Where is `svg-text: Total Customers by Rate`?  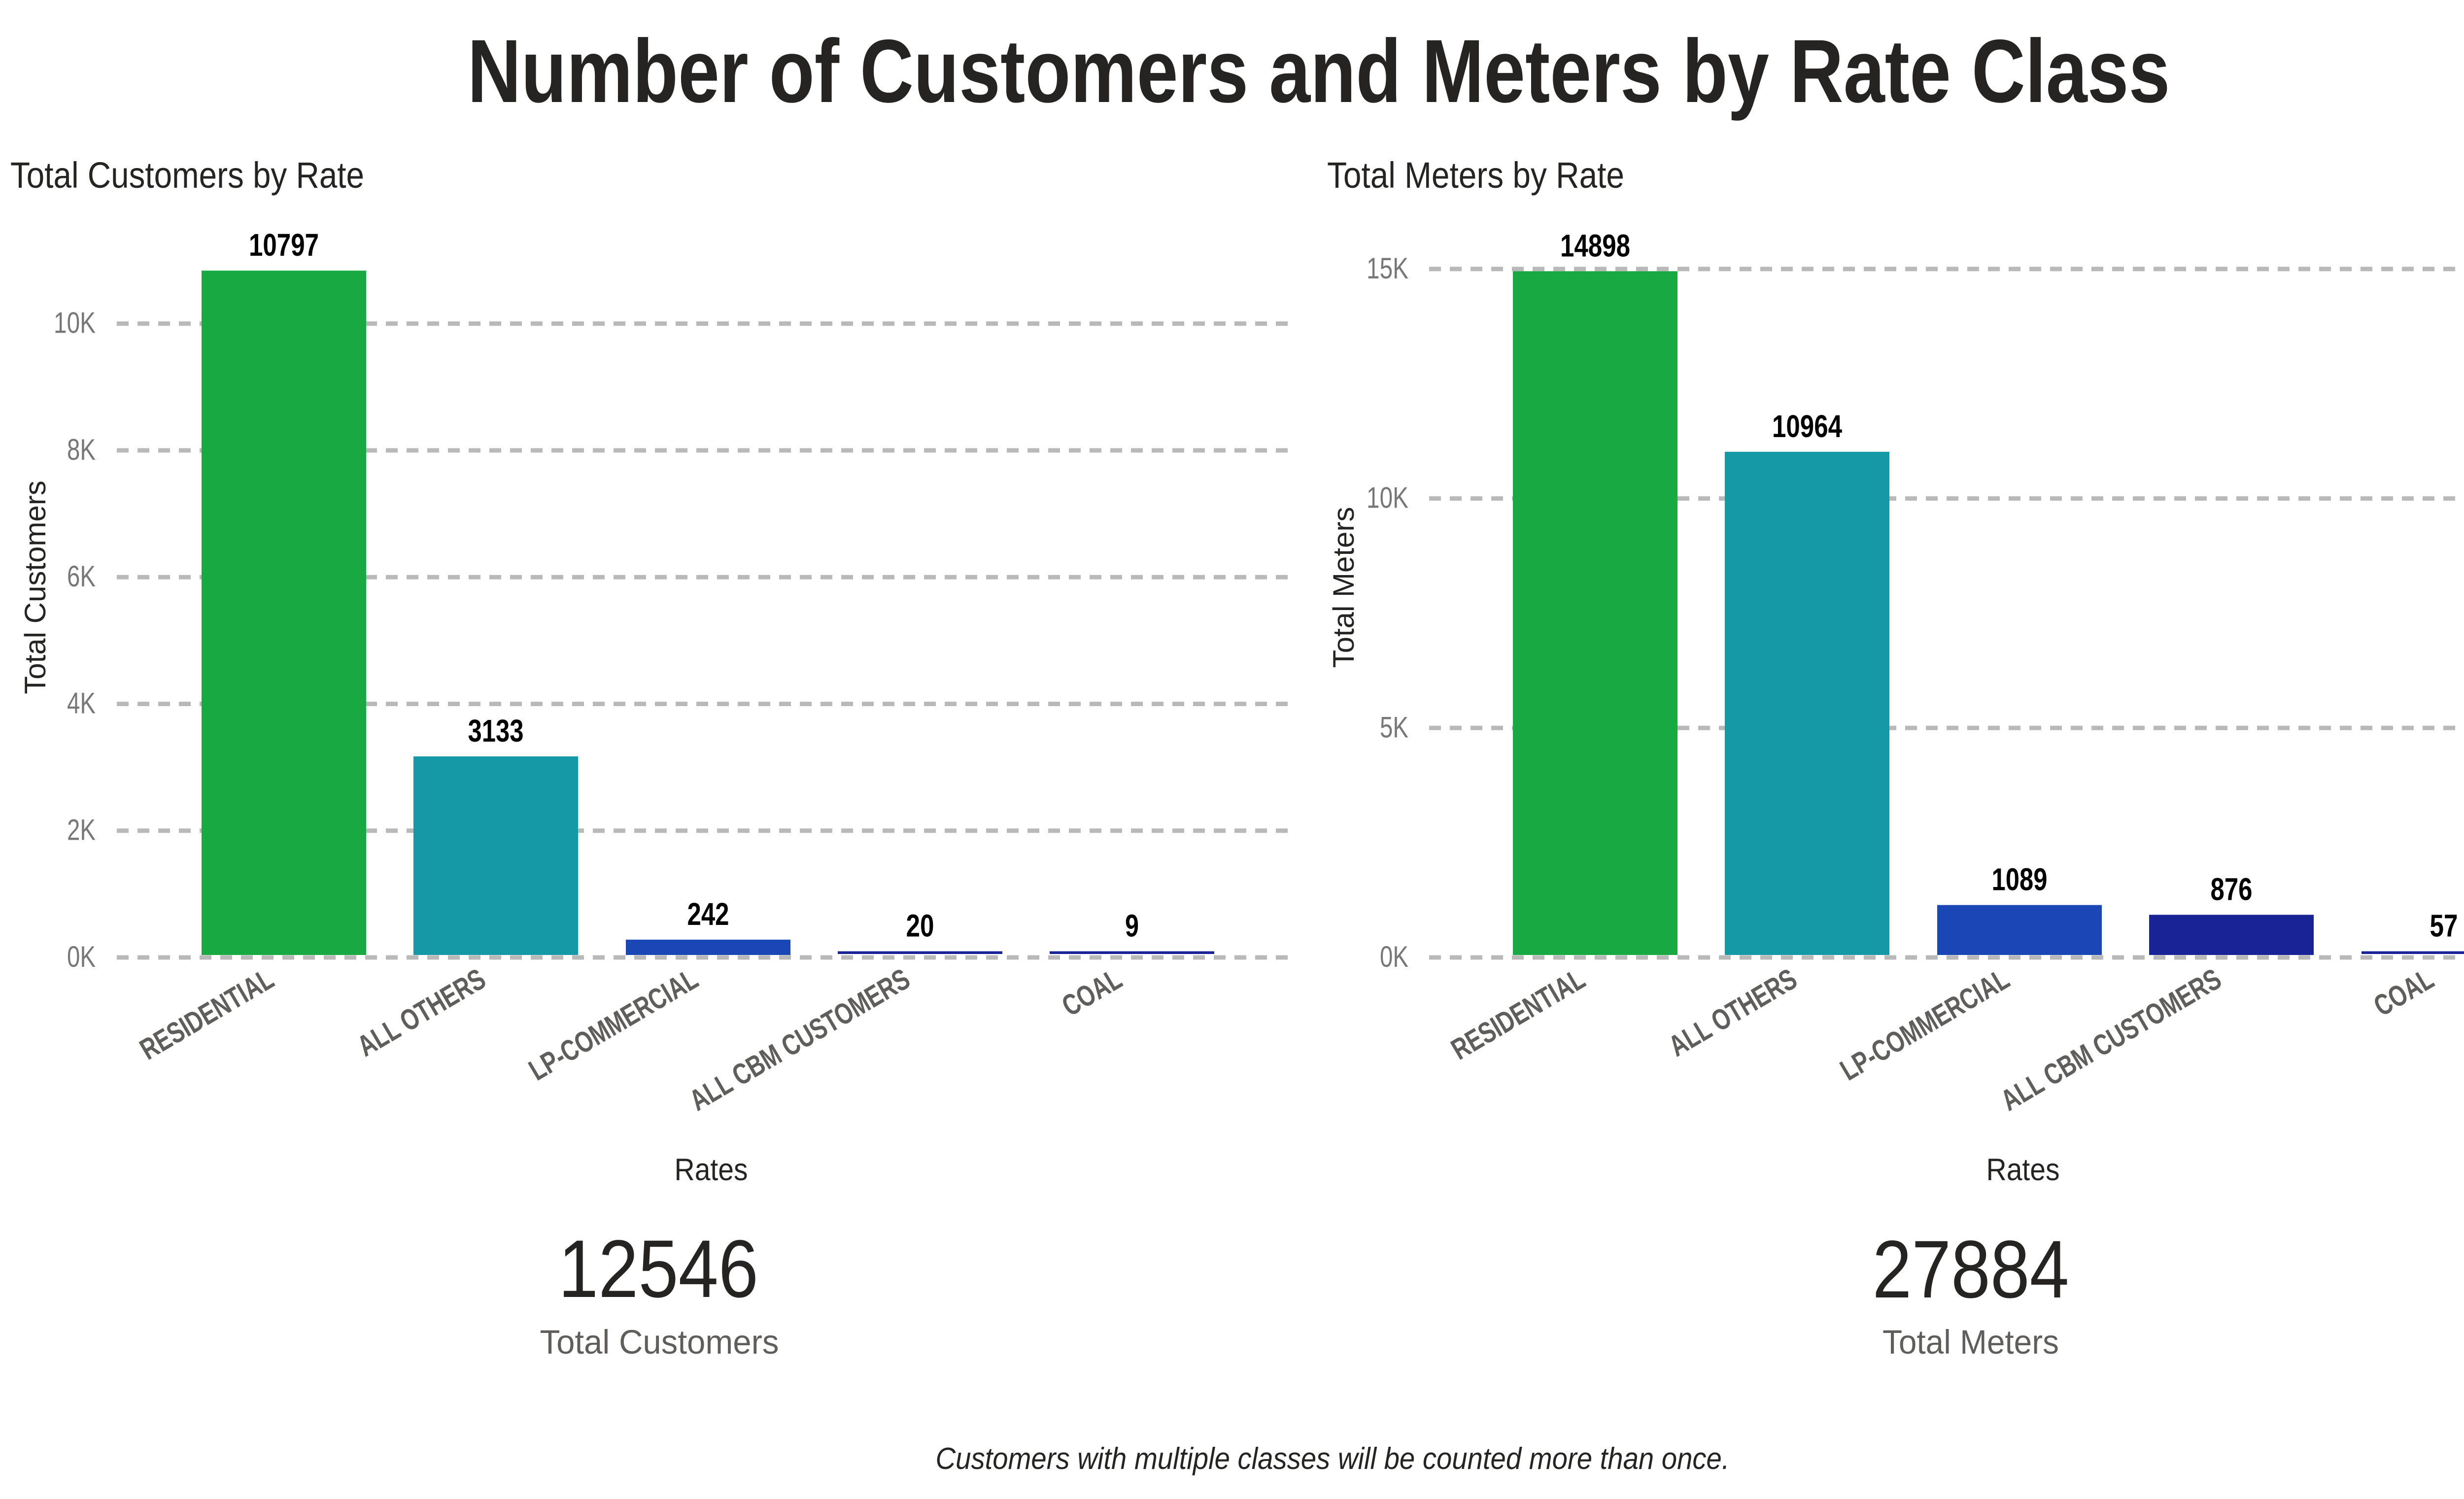 svg-text: Total Customers by Rate is located at coordinates (187, 175).